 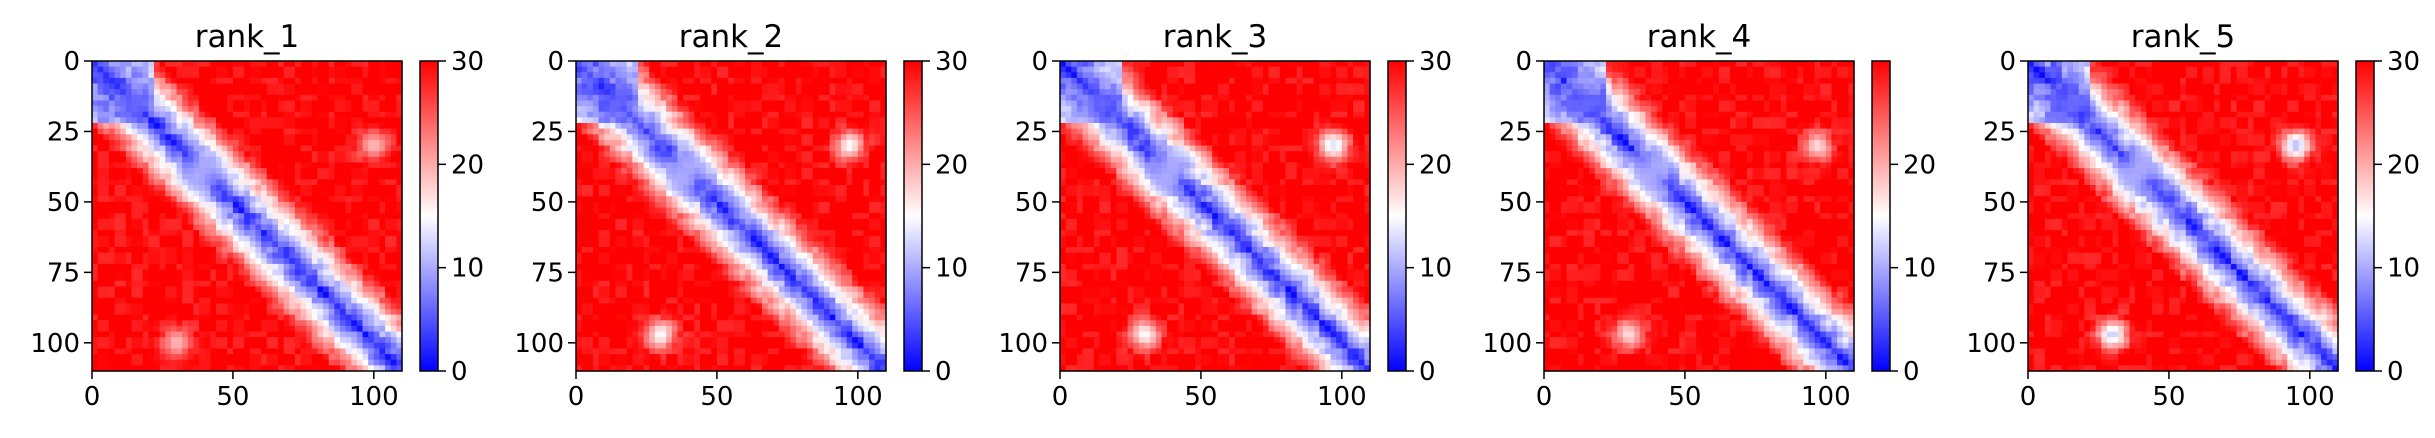 What do you see at coordinates (247, 216) in the screenshot?
I see `axes-frame` at bounding box center [247, 216].